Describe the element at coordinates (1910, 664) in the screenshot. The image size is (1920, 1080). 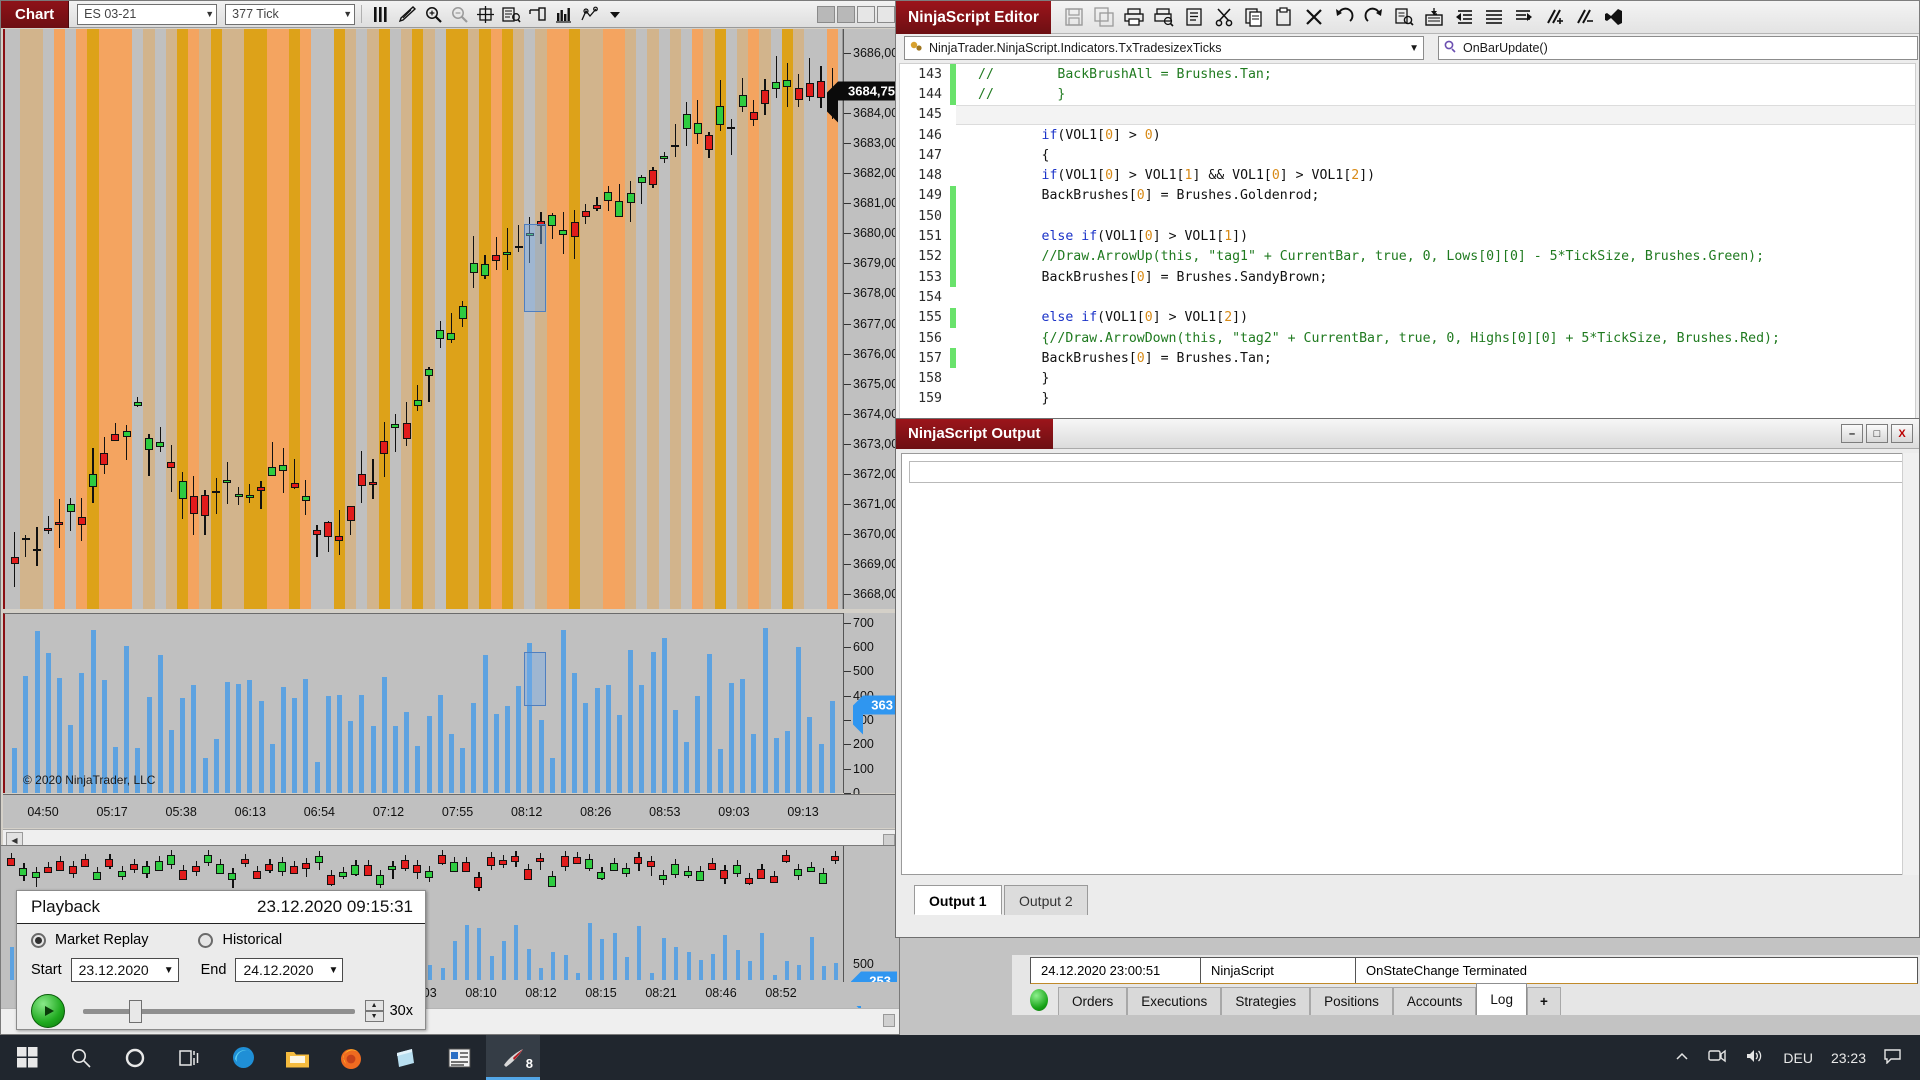
I see `output-vertical-scrollbar` at that location.